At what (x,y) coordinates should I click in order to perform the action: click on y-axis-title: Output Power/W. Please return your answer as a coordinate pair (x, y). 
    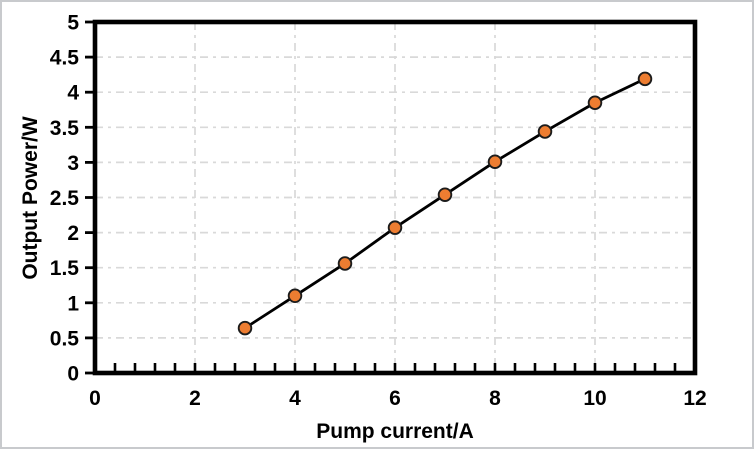
    Looking at the image, I should click on (30, 198).